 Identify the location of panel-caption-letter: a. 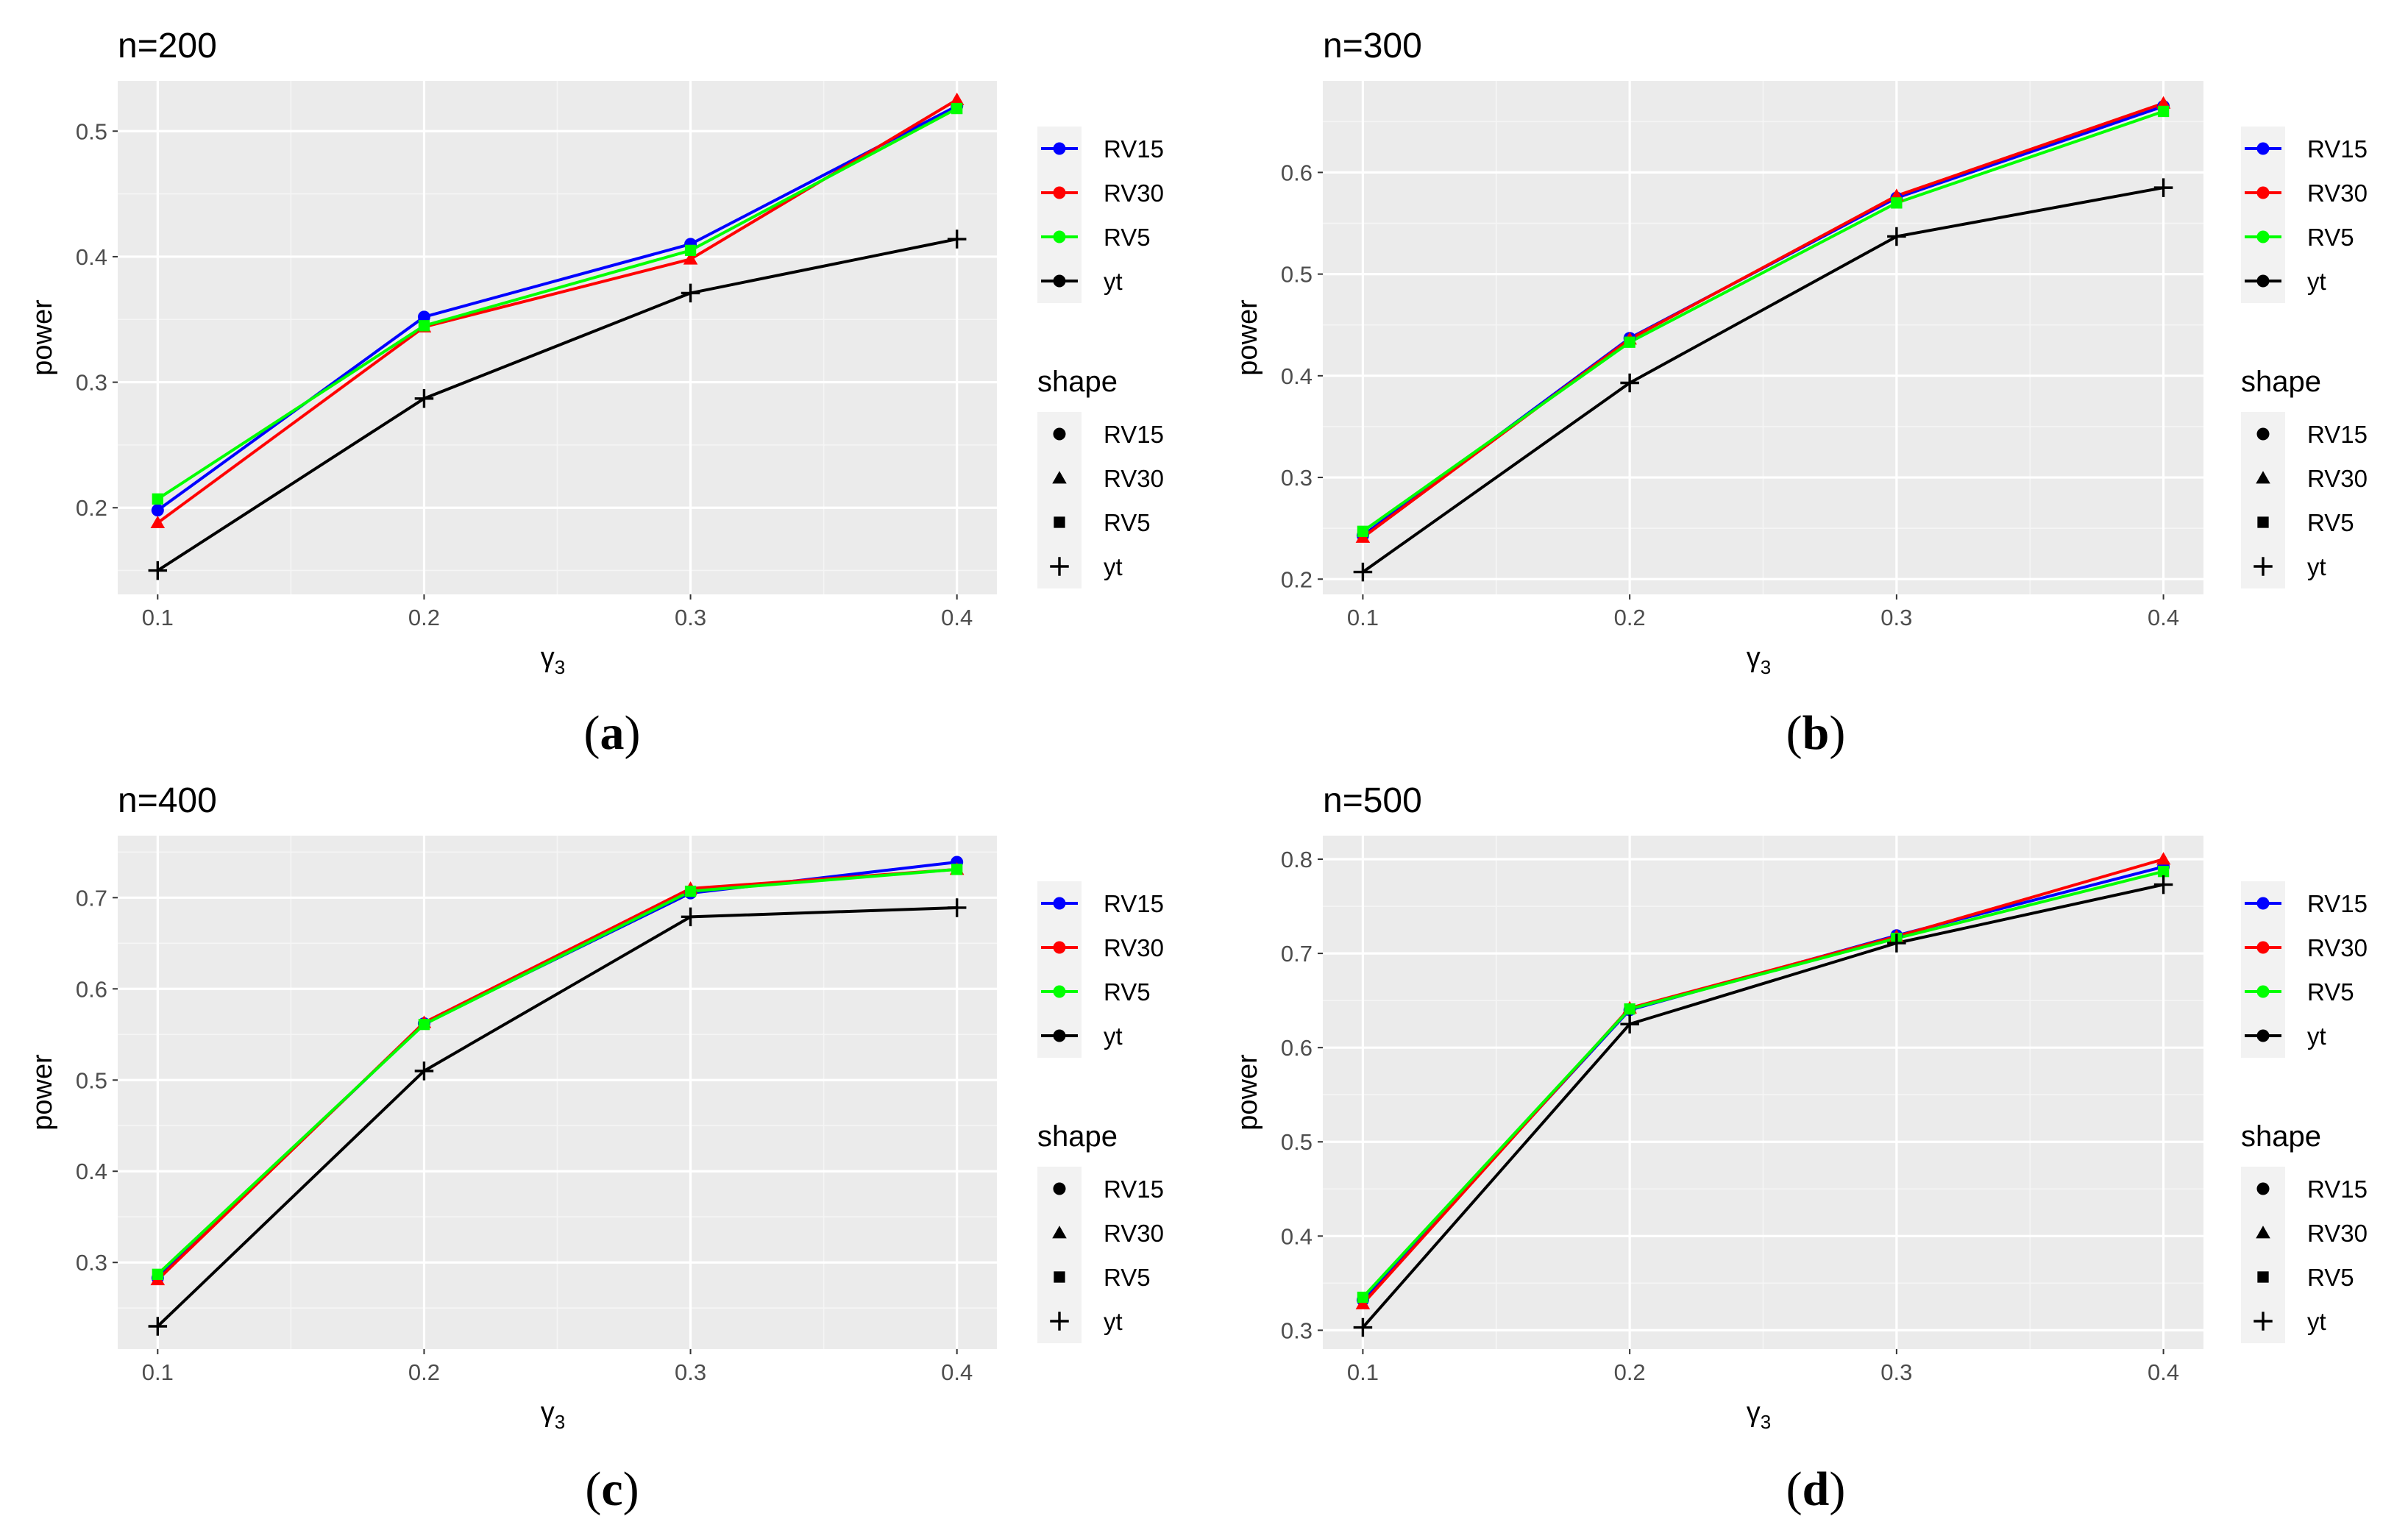
(612, 733).